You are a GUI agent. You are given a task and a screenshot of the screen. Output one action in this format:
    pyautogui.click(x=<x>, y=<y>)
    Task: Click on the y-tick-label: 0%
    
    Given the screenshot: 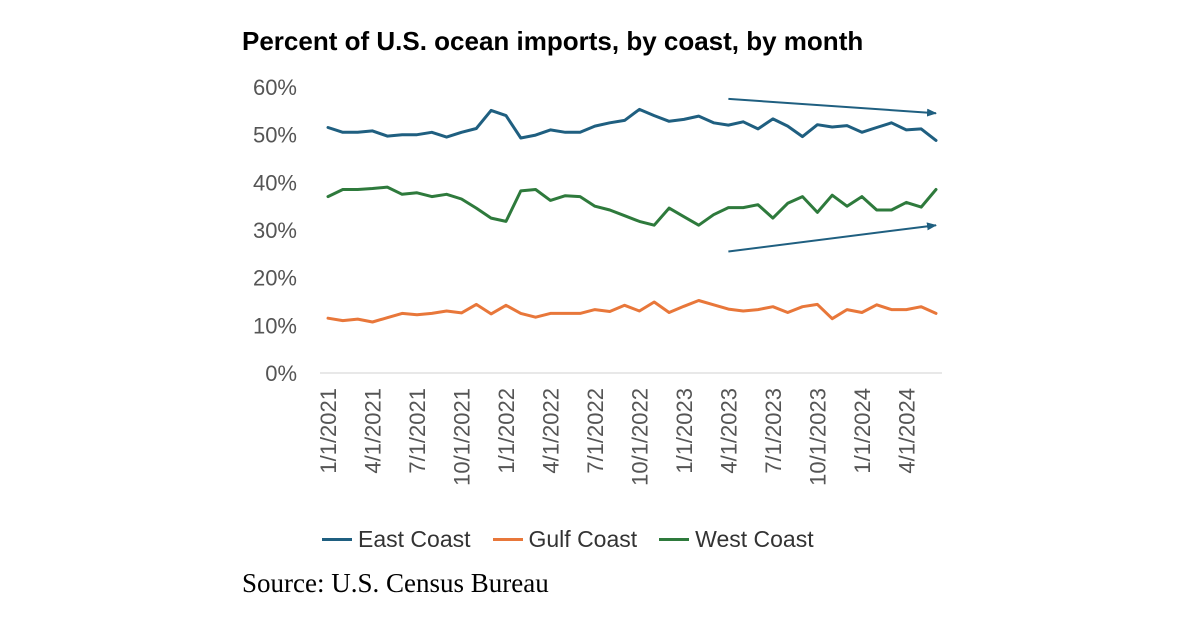 What is the action you would take?
    pyautogui.click(x=281, y=373)
    